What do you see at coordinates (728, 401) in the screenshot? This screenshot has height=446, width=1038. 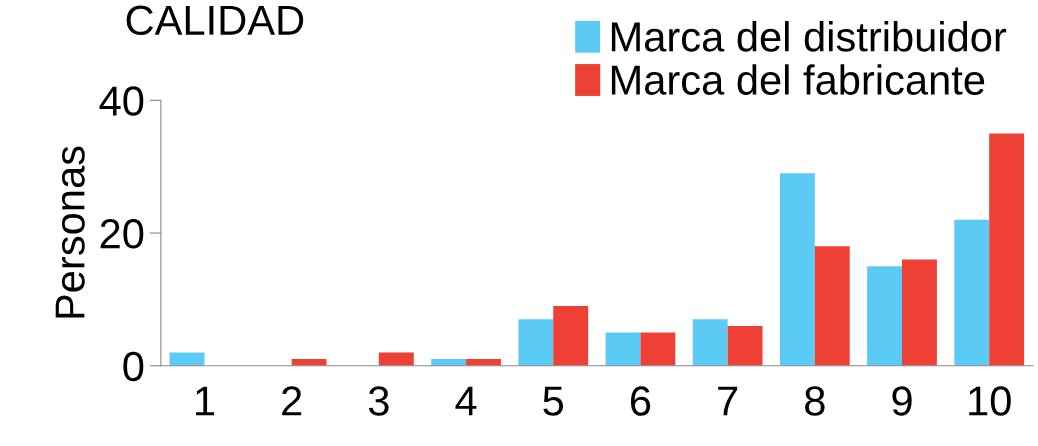 I see `x-tick-label: 7` at bounding box center [728, 401].